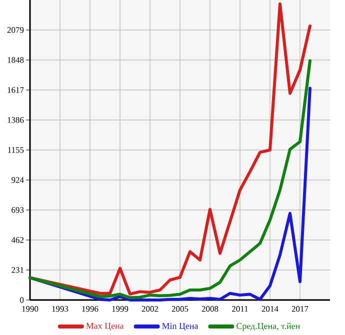  I want to click on x-tick-label: 2008, so click(210, 309).